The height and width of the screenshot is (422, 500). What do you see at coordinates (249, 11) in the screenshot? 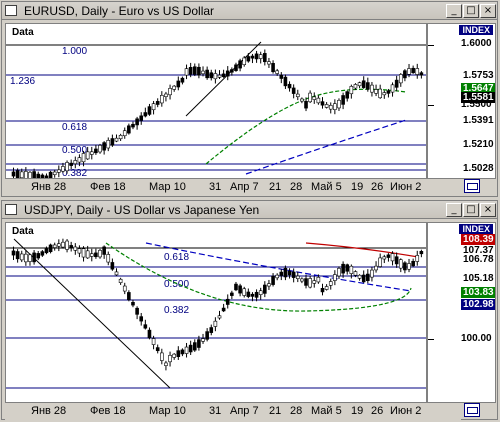
I see `window-titlebar: EURUSD, Daily - Euro vs US Dollar _ □ ×` at bounding box center [249, 11].